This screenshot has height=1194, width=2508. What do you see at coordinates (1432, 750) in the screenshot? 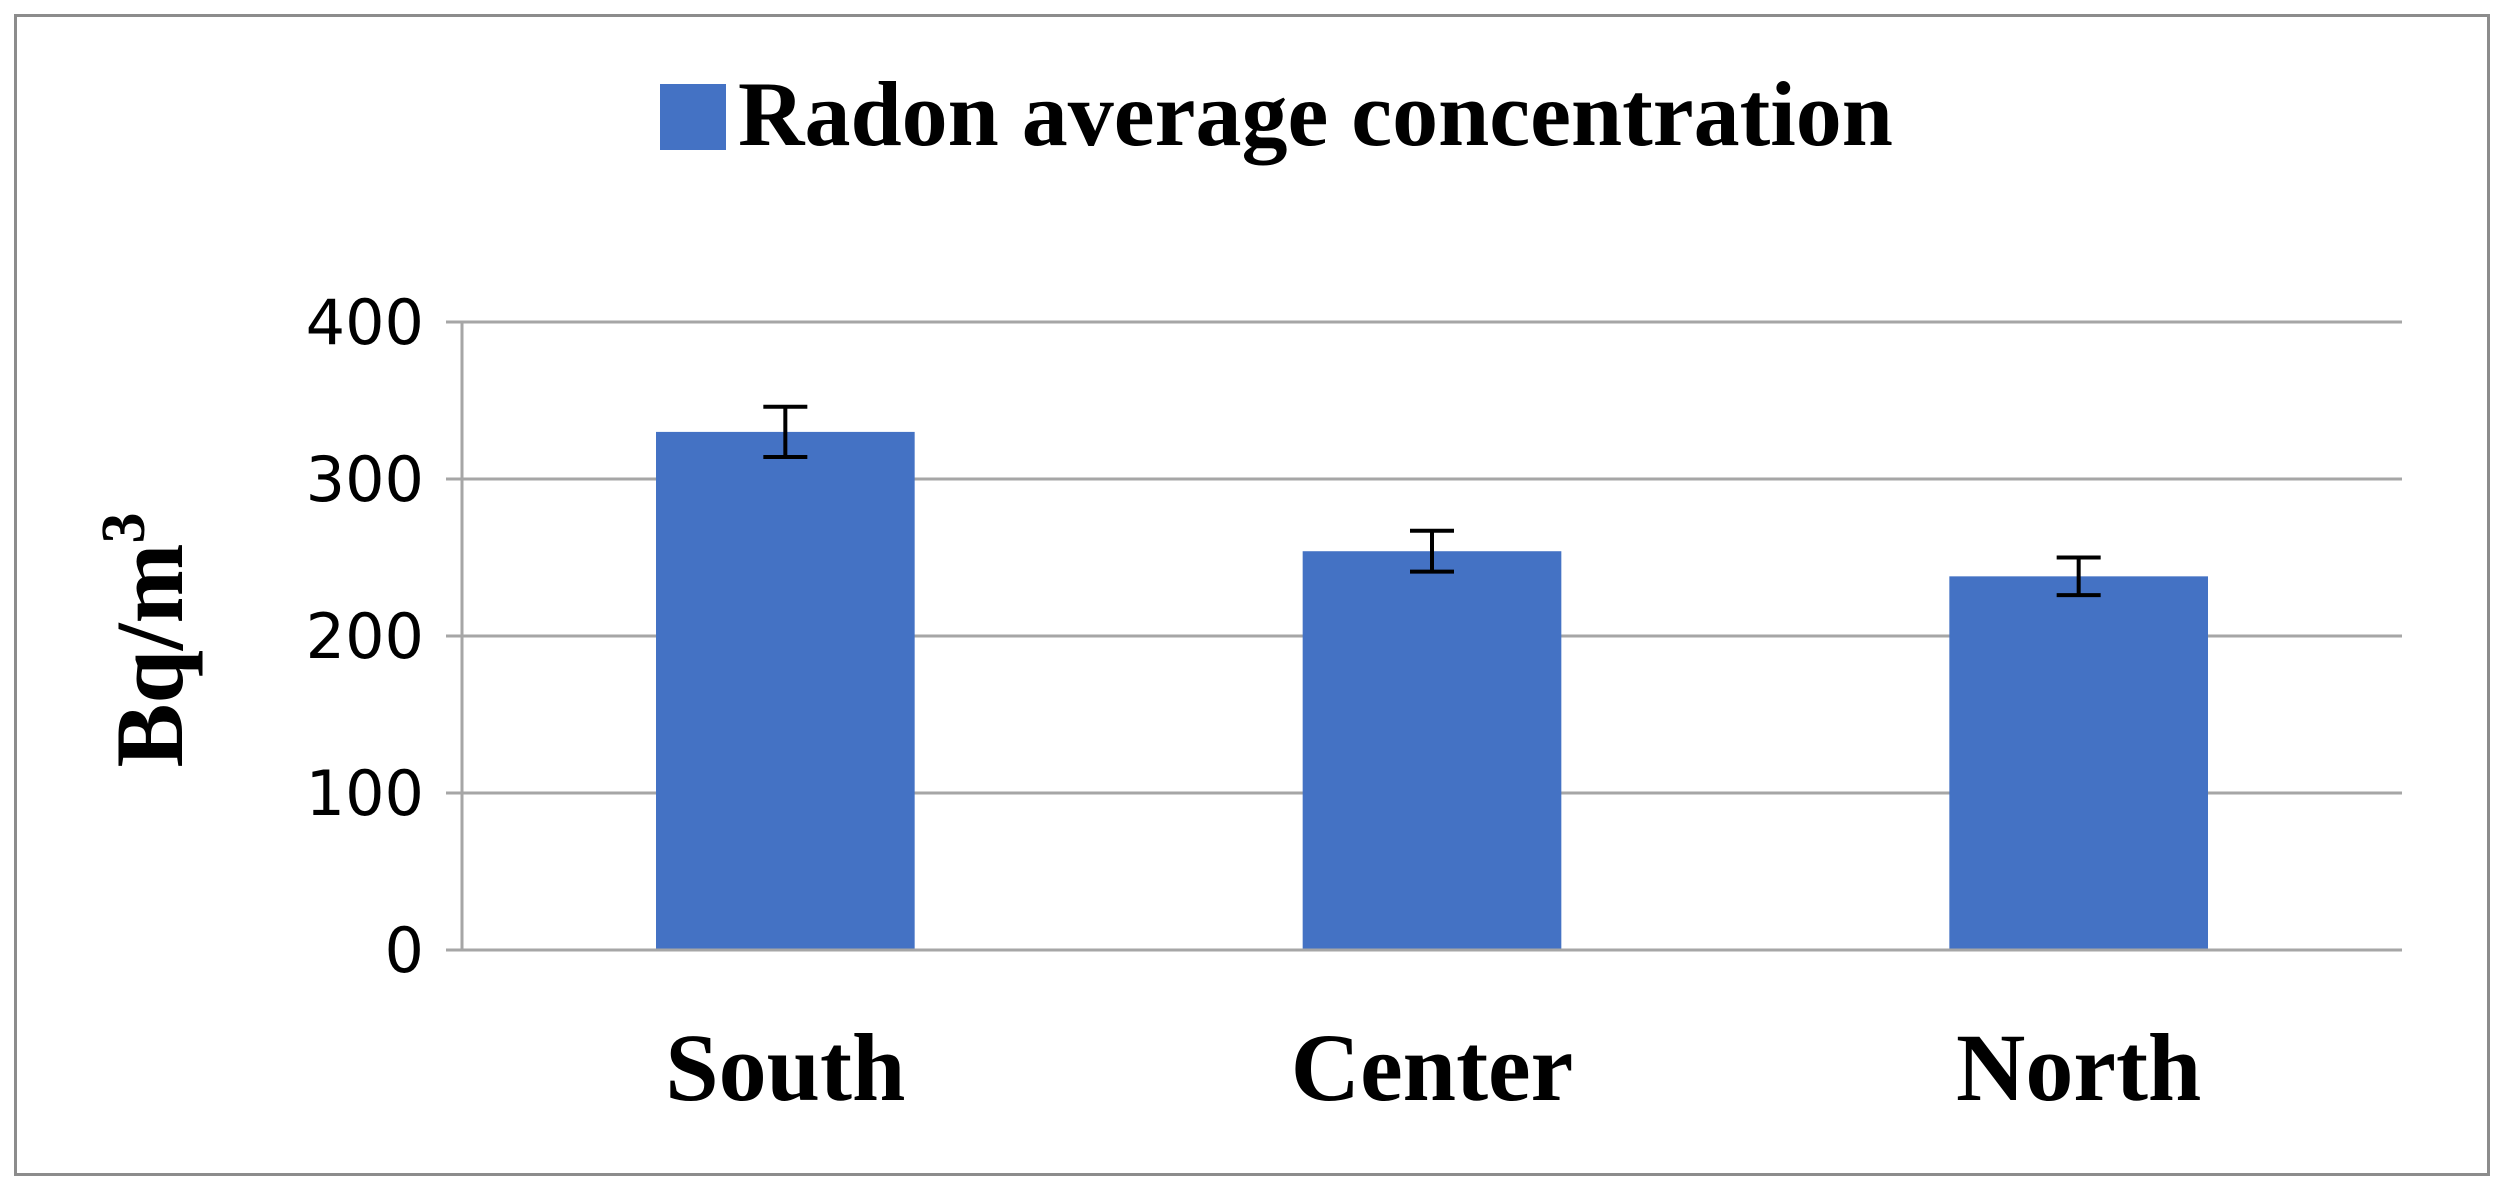
I see `bar-center` at bounding box center [1432, 750].